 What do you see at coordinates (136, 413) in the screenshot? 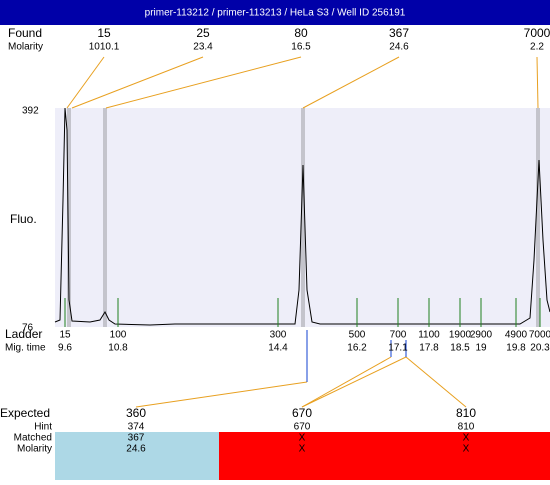
I see `expected-size: 360` at bounding box center [136, 413].